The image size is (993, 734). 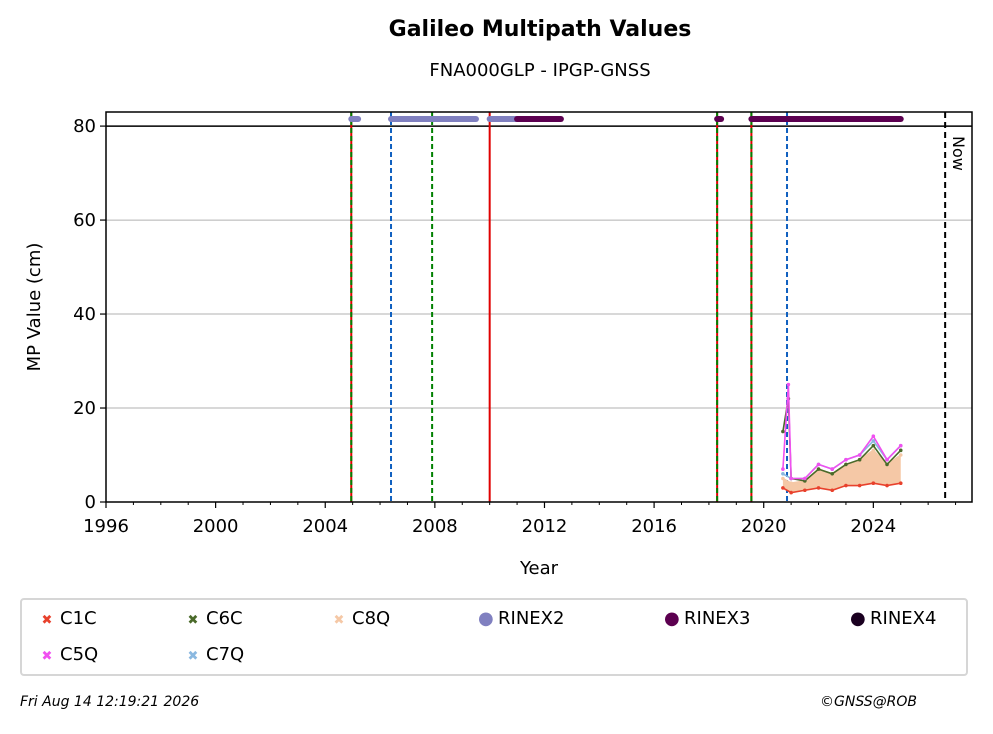 What do you see at coordinates (79, 654) in the screenshot?
I see `legend-label: C5Q` at bounding box center [79, 654].